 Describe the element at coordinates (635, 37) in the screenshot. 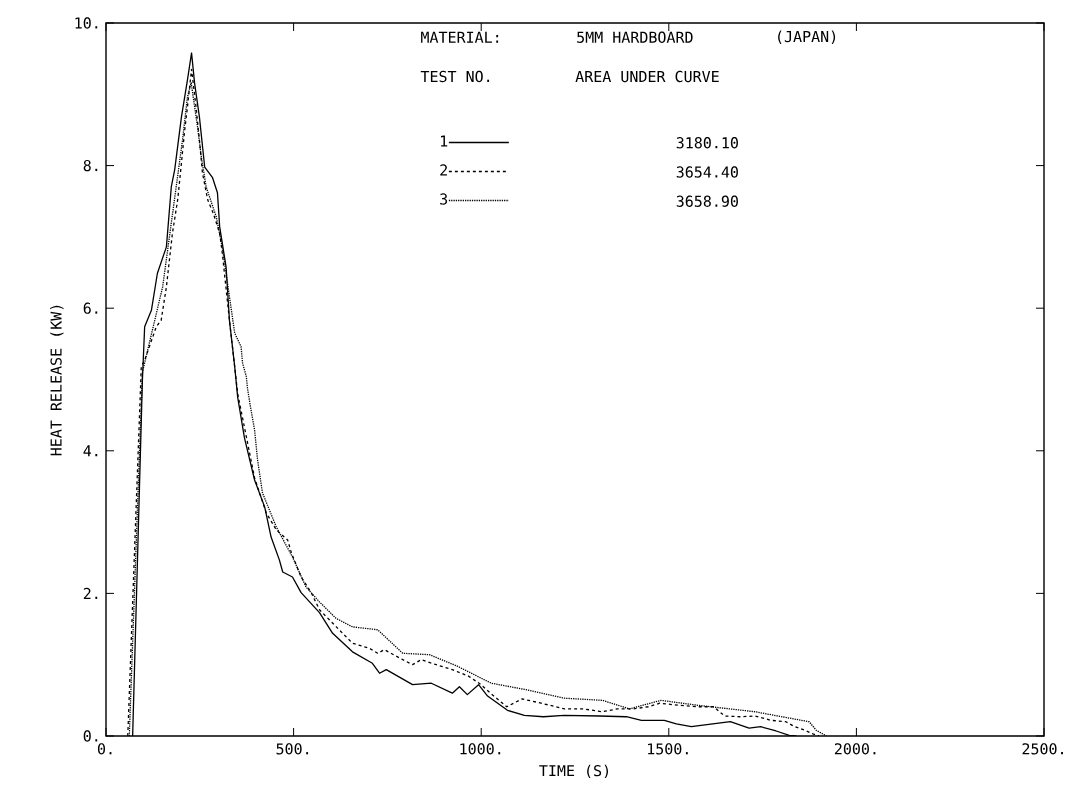

I see `annotation: 5MM HARDBOARD` at that location.